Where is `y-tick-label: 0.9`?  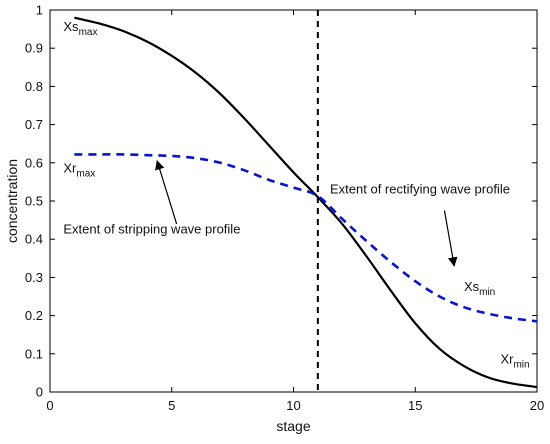 y-tick-label: 0.9 is located at coordinates (34, 48).